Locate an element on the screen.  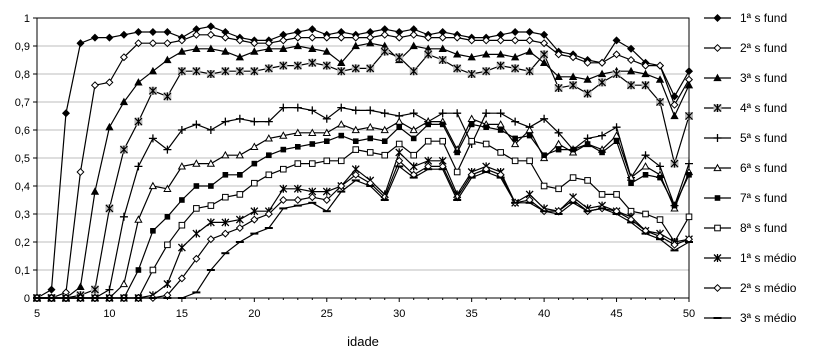
legend-item: 3ª s médio is located at coordinates (750, 318).